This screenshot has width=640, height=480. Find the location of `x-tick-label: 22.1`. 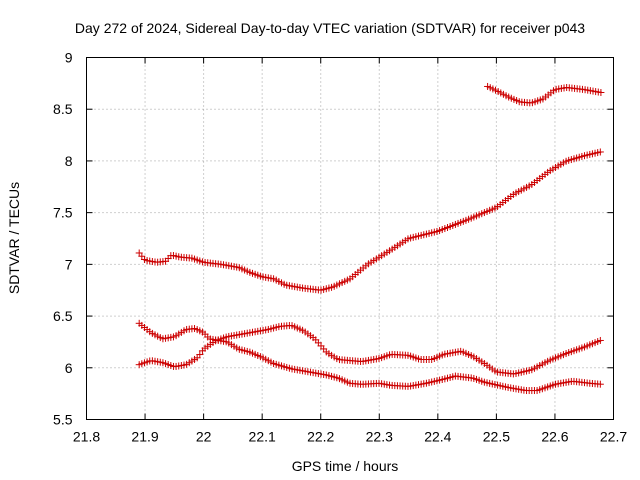

x-tick-label: 22.1 is located at coordinates (262, 437).